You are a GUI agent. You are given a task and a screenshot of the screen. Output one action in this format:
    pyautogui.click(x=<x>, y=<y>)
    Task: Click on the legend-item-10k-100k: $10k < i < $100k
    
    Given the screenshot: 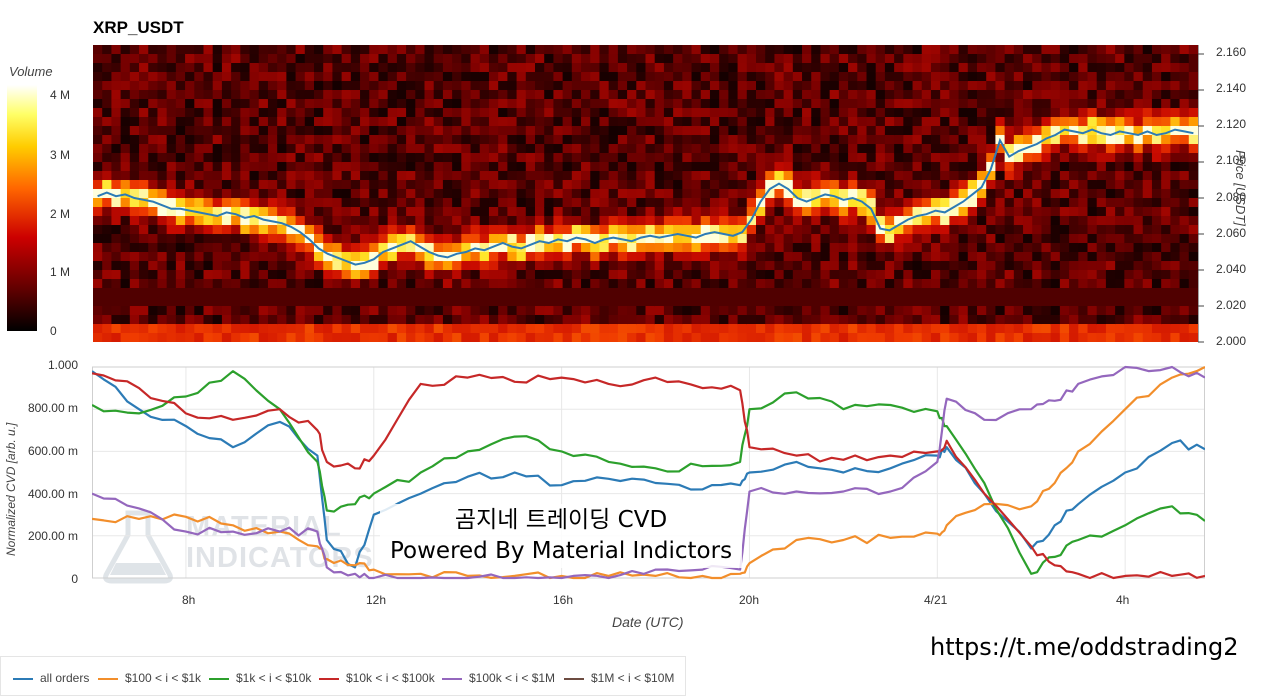 What is the action you would take?
    pyautogui.click(x=377, y=678)
    